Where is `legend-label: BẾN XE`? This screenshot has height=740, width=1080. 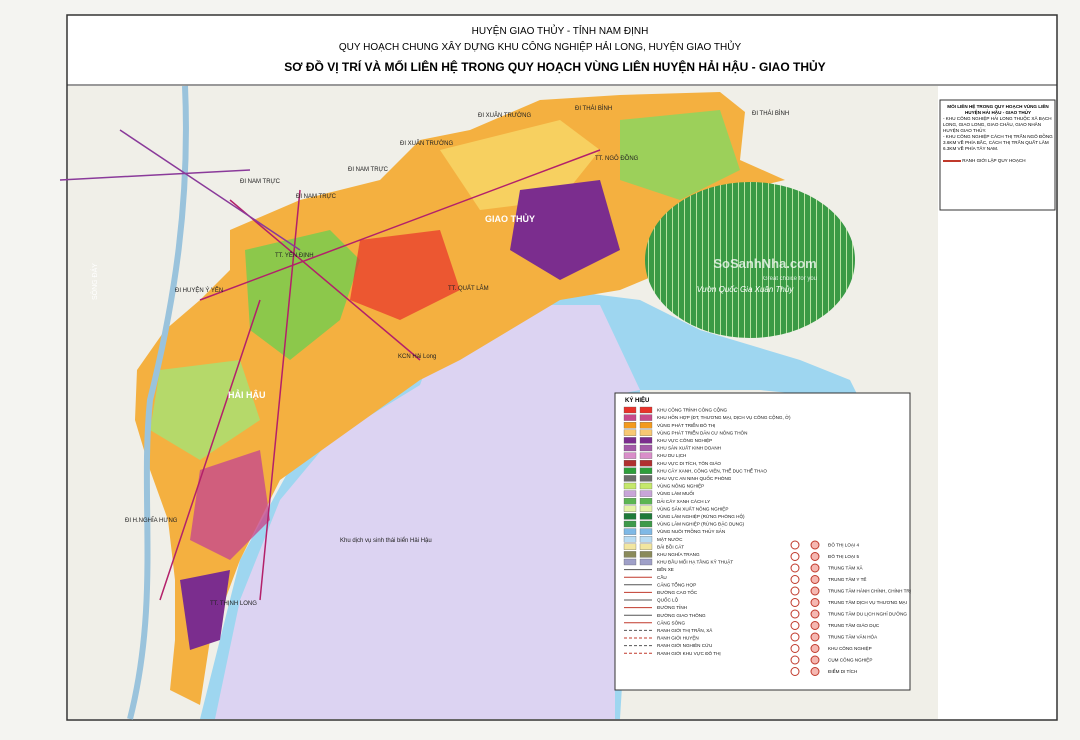
legend-label: BẾN XE is located at coordinates (665, 569).